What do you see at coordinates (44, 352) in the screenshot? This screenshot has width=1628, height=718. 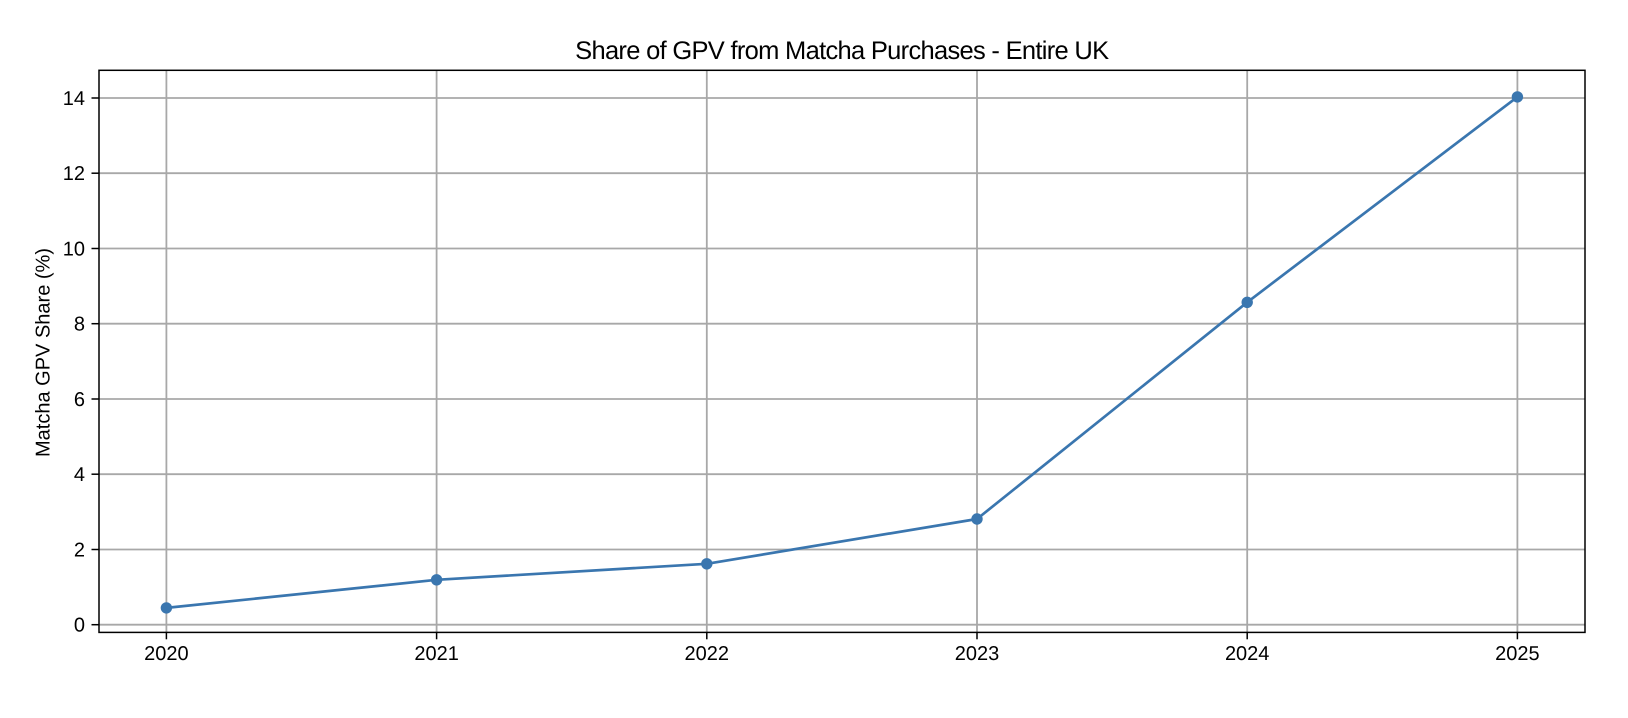 I see `svg-text: Matcha GPV Share (%)` at bounding box center [44, 352].